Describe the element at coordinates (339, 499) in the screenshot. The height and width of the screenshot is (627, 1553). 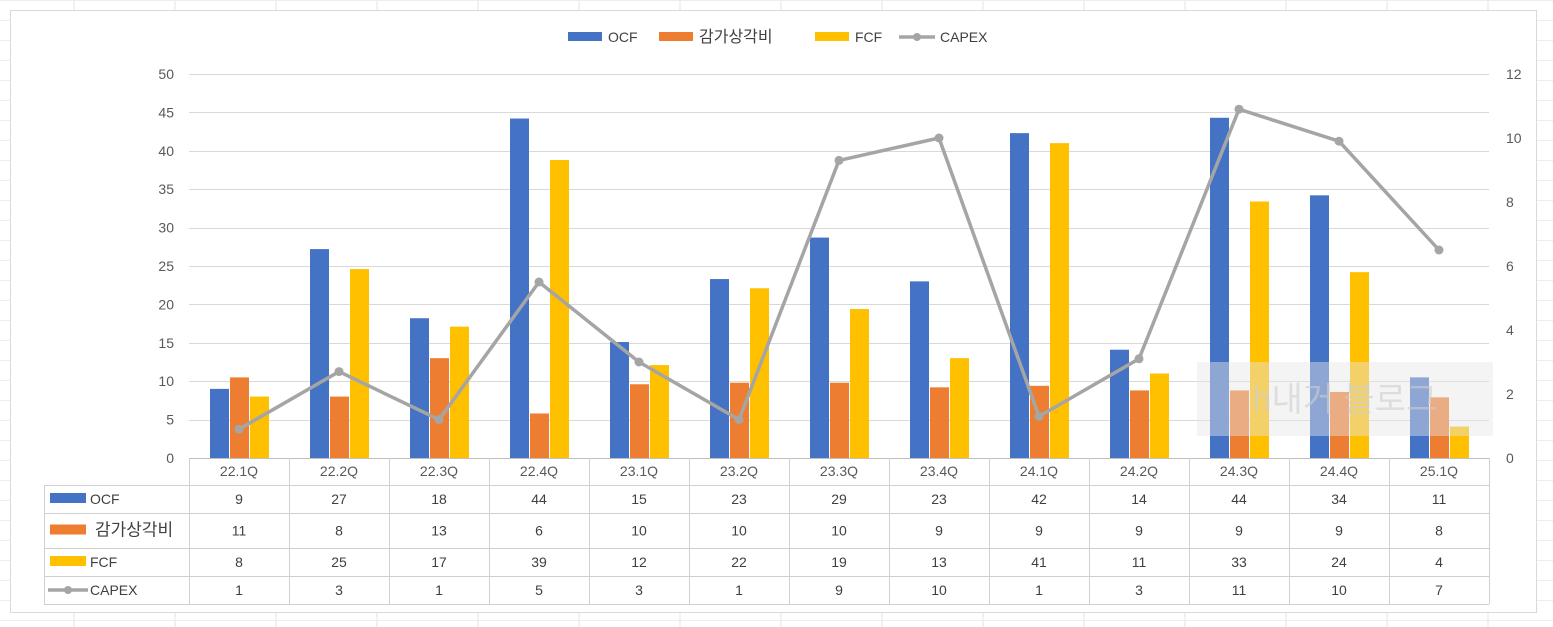
I see `table-cell-value: 27` at that location.